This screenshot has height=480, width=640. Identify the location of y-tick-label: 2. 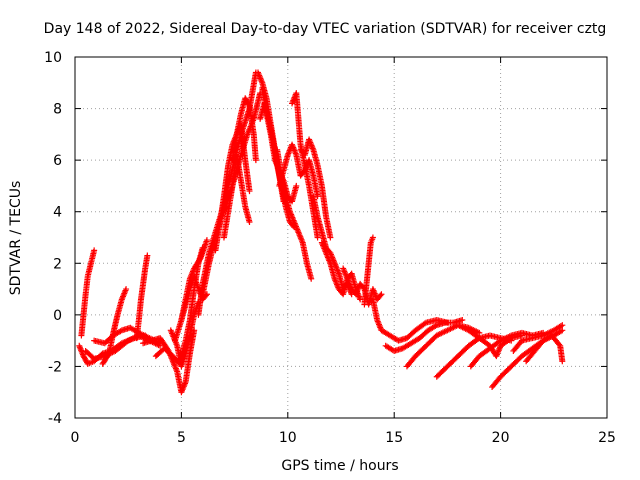
(57, 264).